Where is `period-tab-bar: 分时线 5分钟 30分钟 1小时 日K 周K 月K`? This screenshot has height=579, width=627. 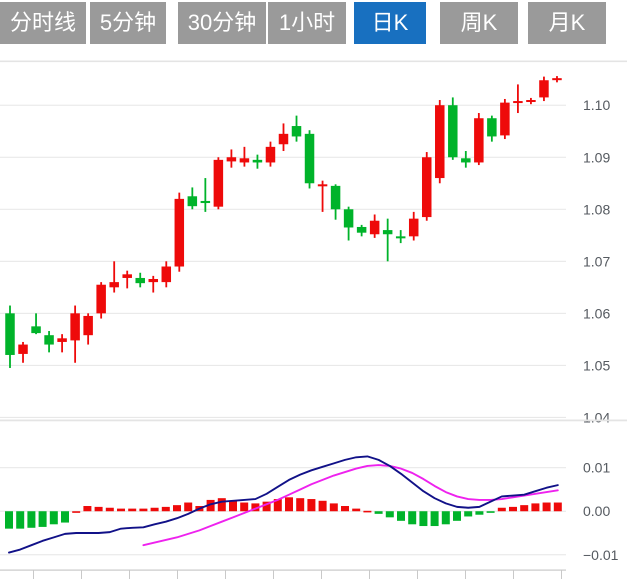 period-tab-bar: 分时线 5分钟 30分钟 1小时 日K 周K 月K is located at coordinates (313, 24).